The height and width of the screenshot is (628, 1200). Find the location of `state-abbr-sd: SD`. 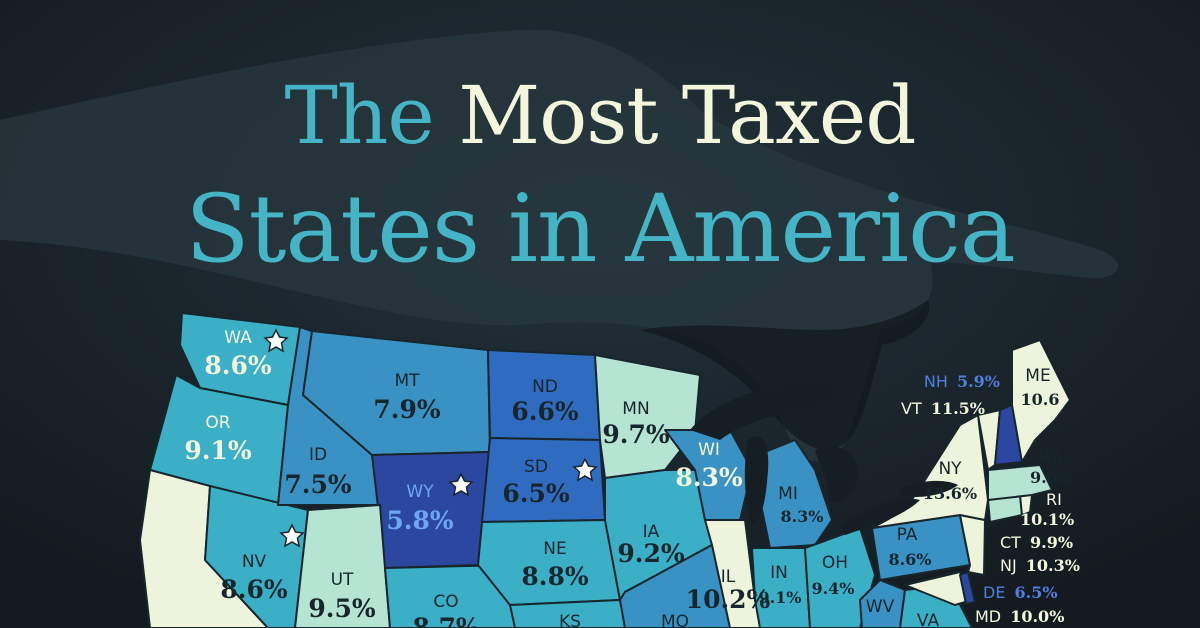

state-abbr-sd: SD is located at coordinates (536, 467).